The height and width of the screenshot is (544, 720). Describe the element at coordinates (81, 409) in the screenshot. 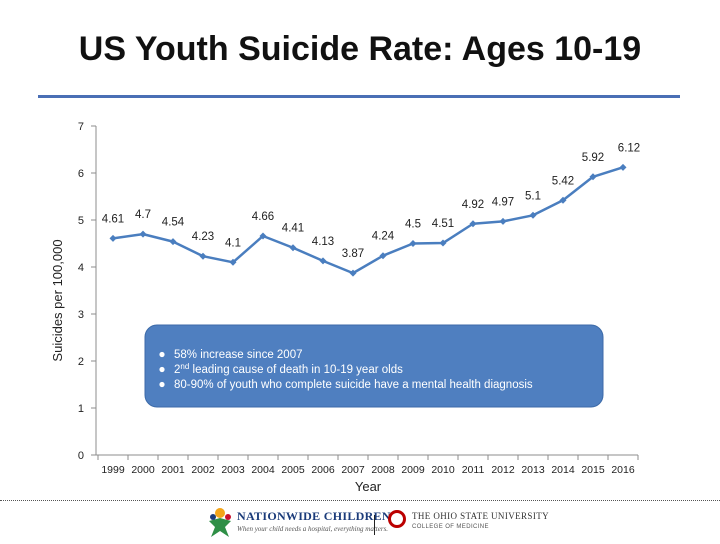

I see `y-tick-label: 1` at that location.